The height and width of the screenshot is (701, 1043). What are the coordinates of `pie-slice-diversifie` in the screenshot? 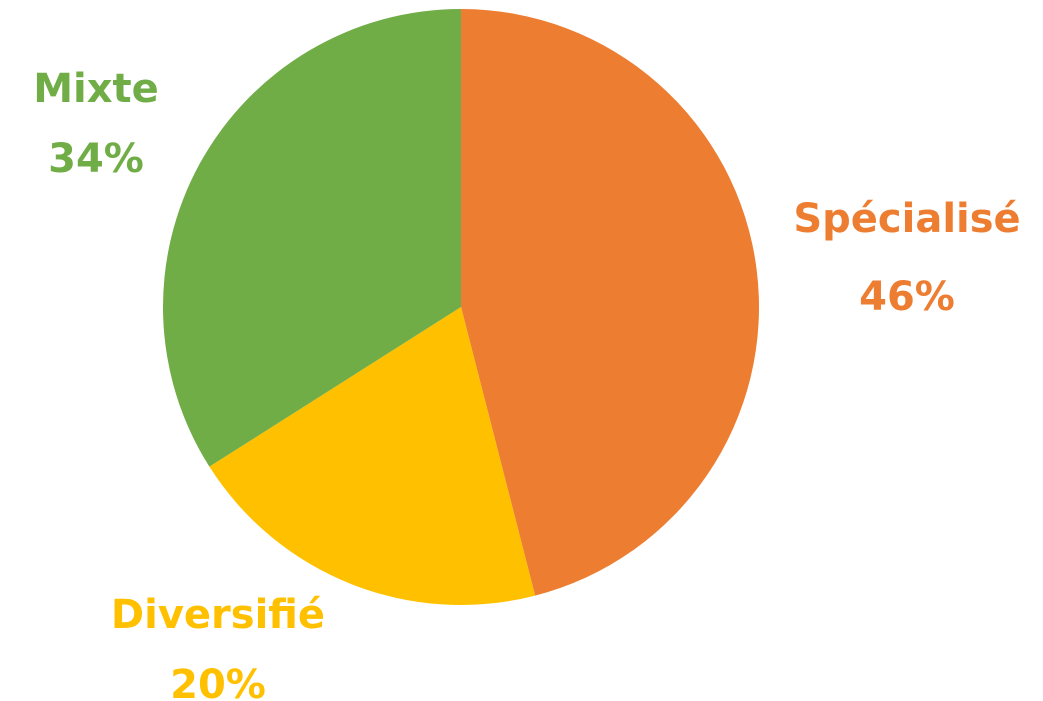 It's located at (372, 456).